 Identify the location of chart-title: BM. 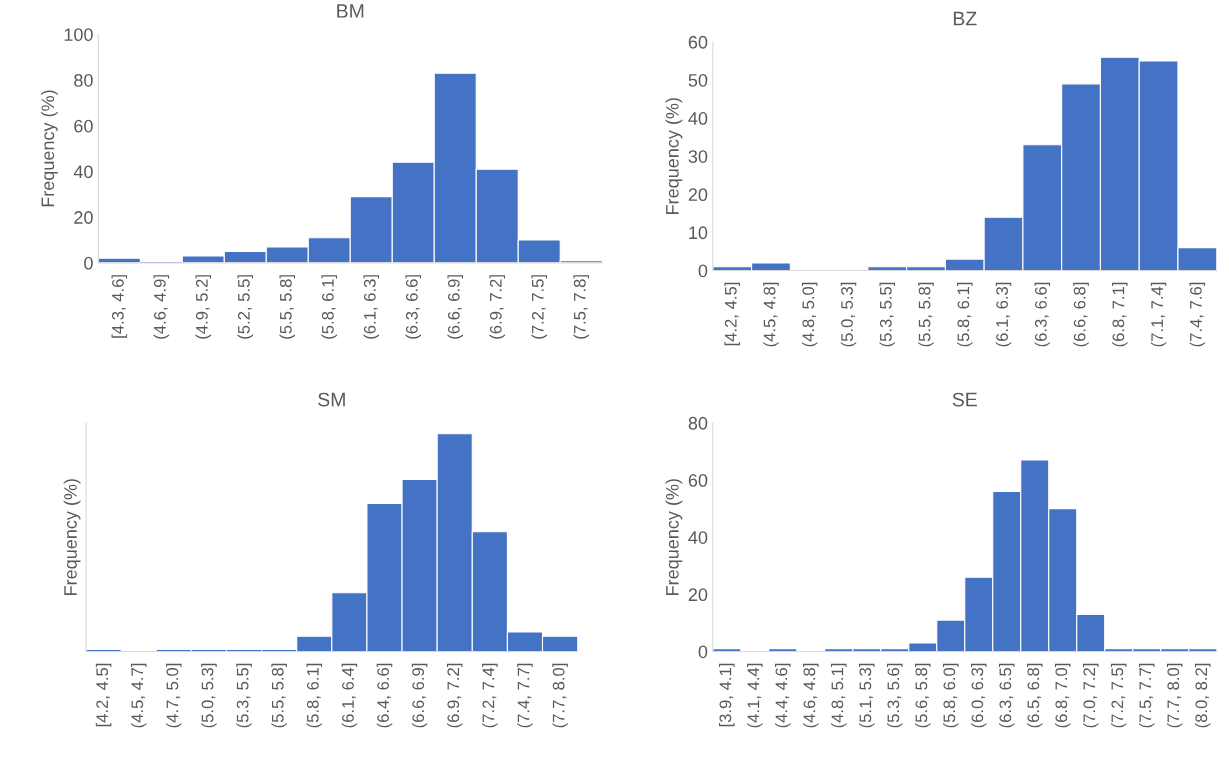
(350, 11).